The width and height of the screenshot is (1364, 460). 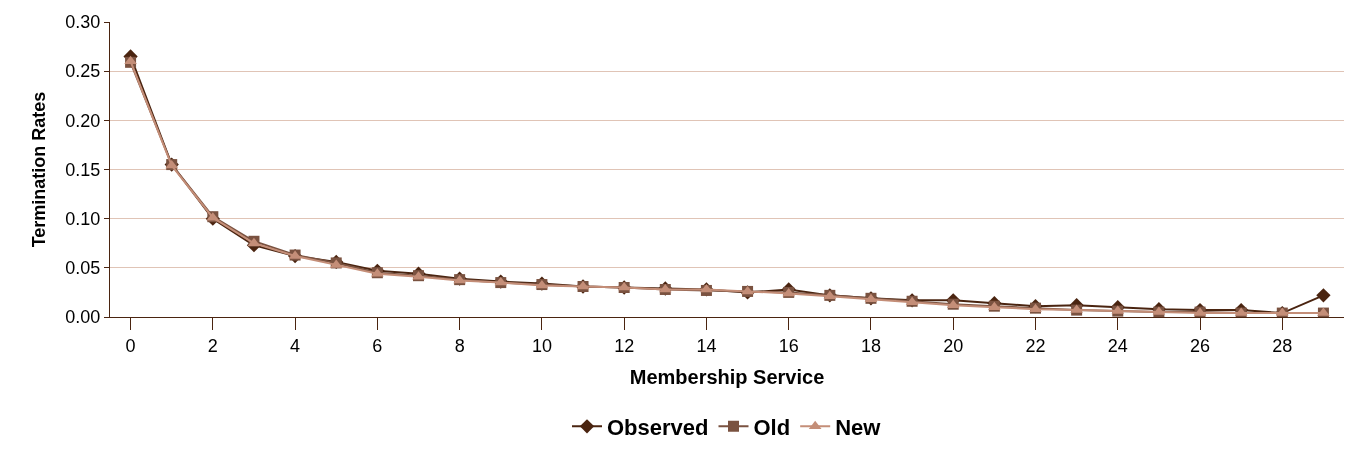 What do you see at coordinates (1200, 345) in the screenshot?
I see `x-tick-label: 26` at bounding box center [1200, 345].